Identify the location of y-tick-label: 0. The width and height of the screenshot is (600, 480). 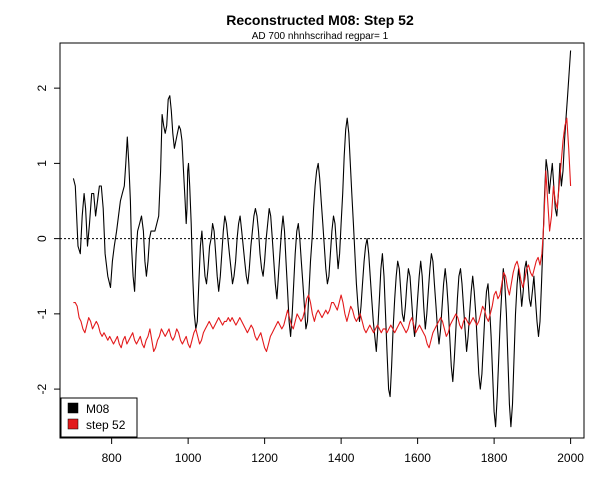
(42, 238).